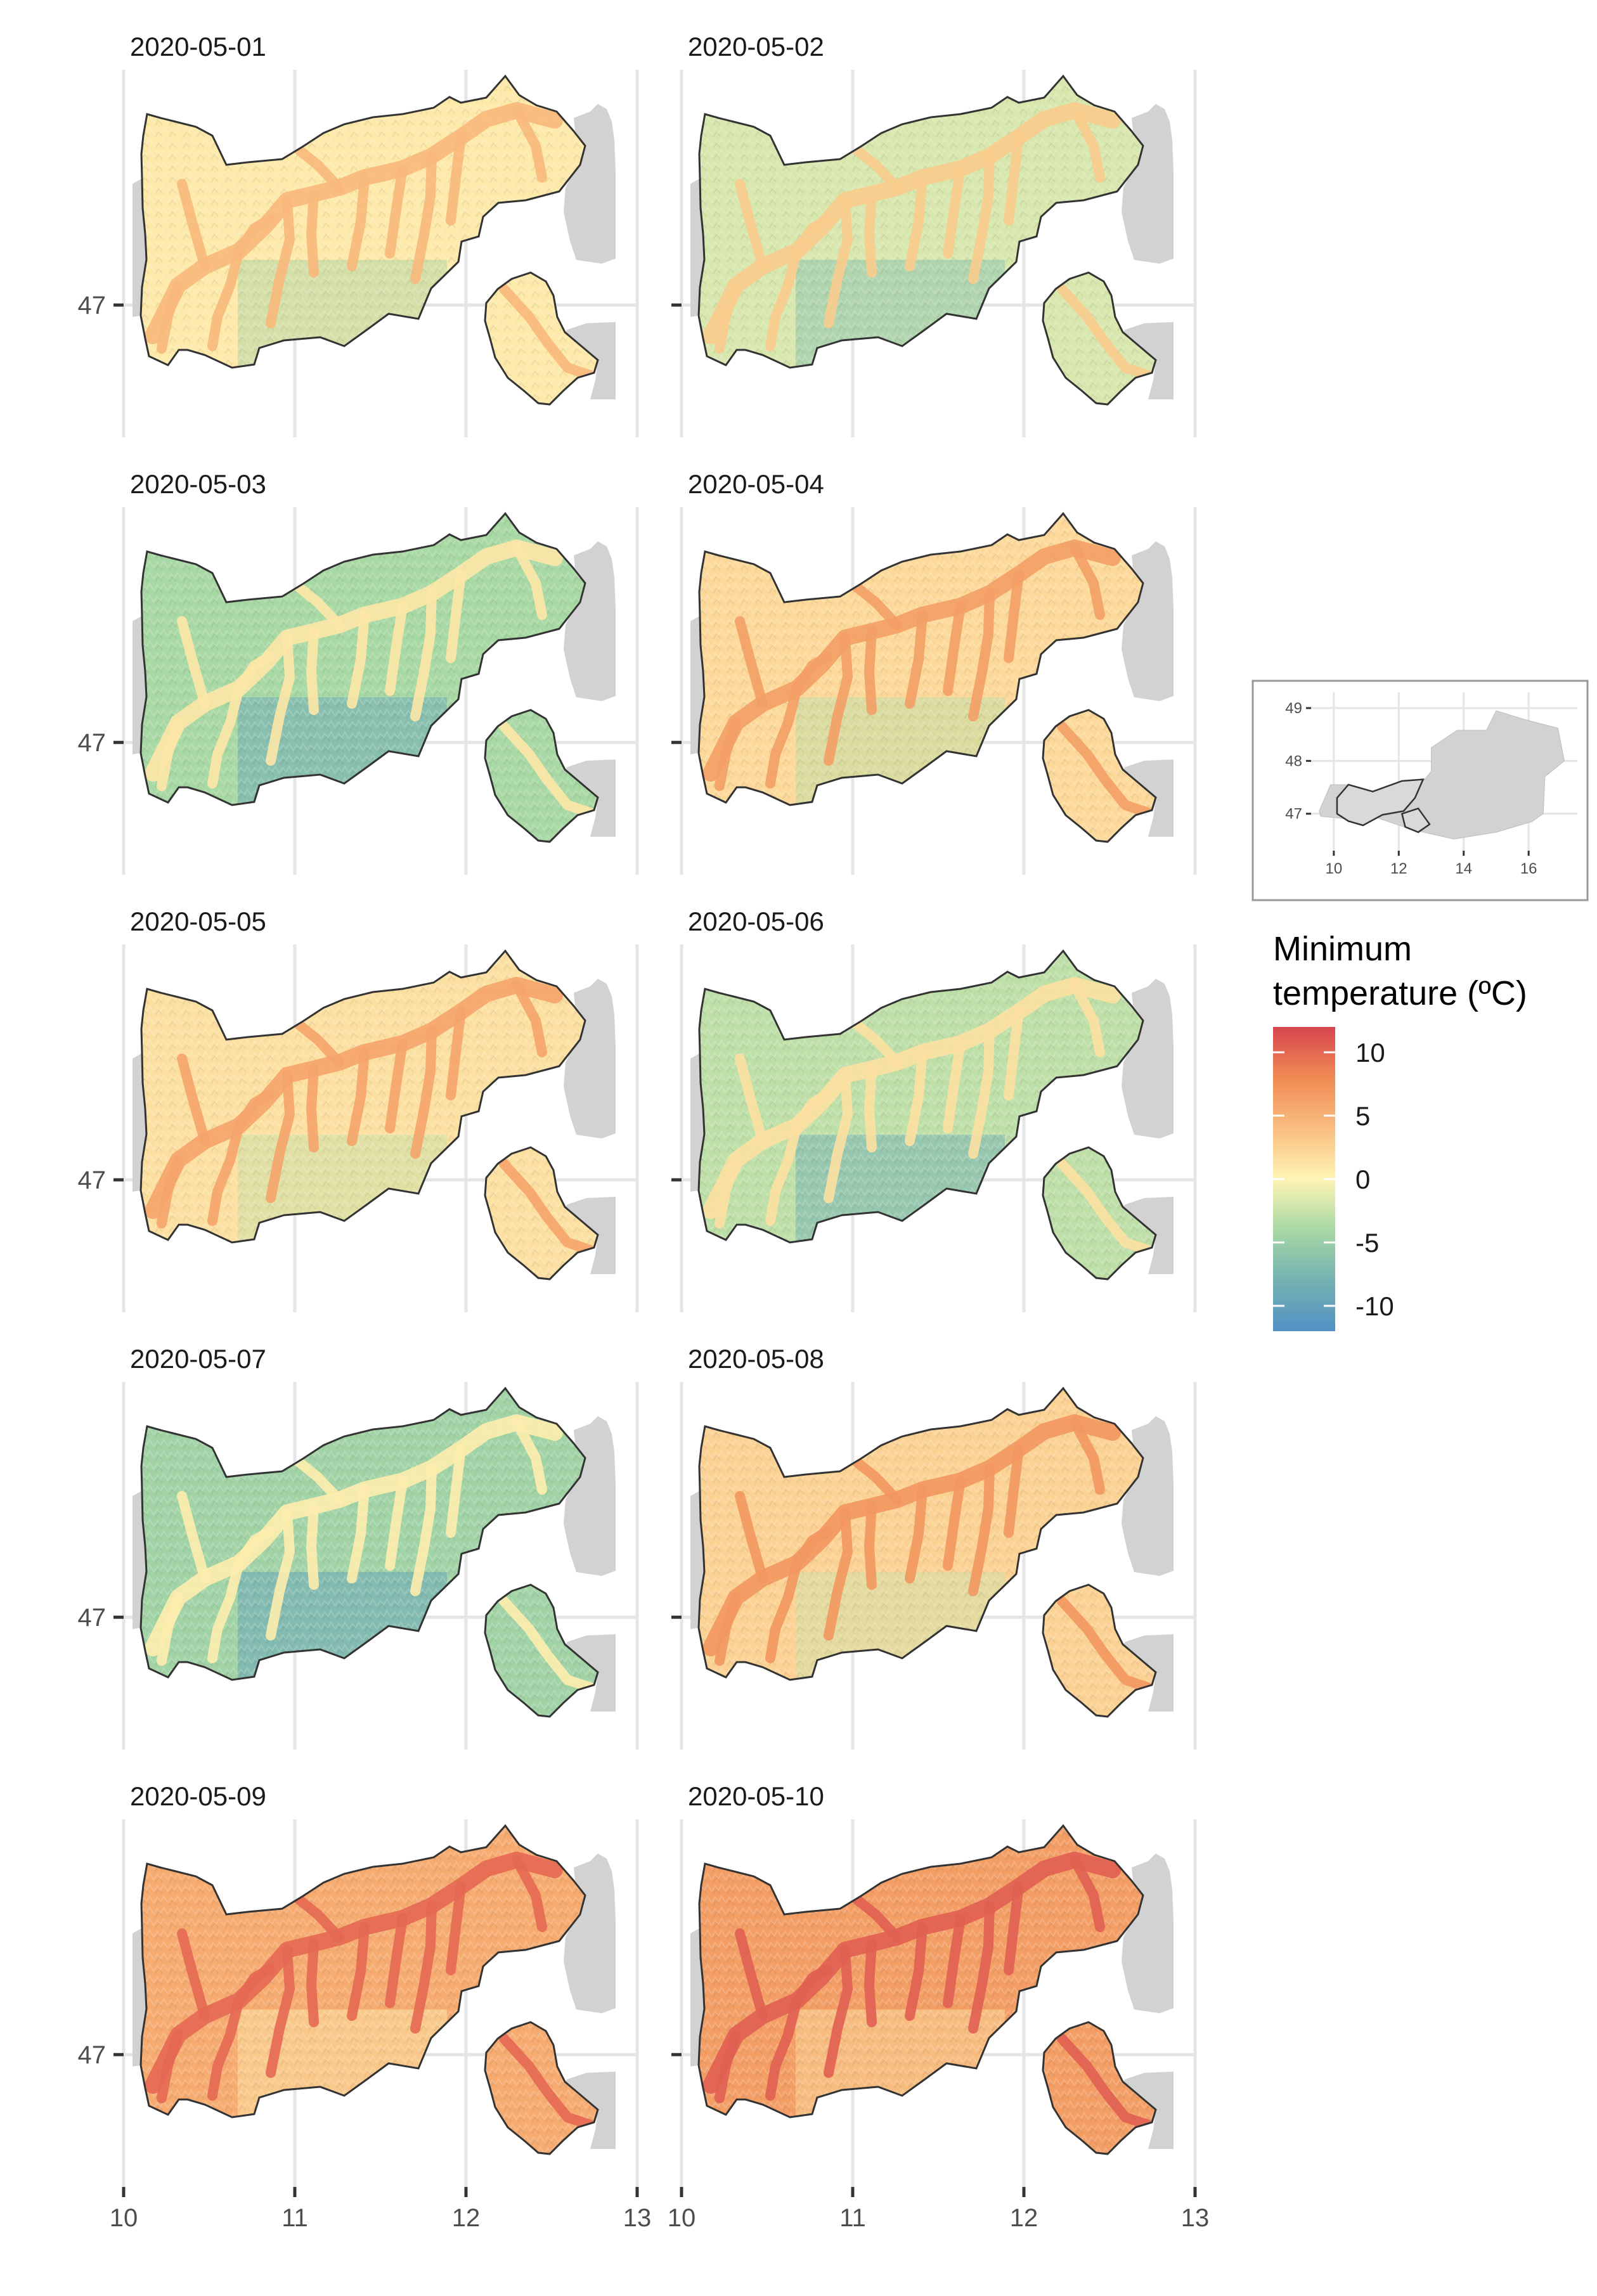  I want to click on inset-x-tick-label: 16, so click(1528, 868).